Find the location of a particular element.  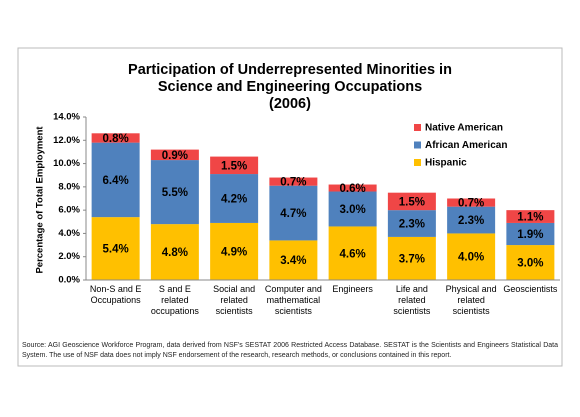

x-tick-label: Physical and related scientists is located at coordinates (471, 300).